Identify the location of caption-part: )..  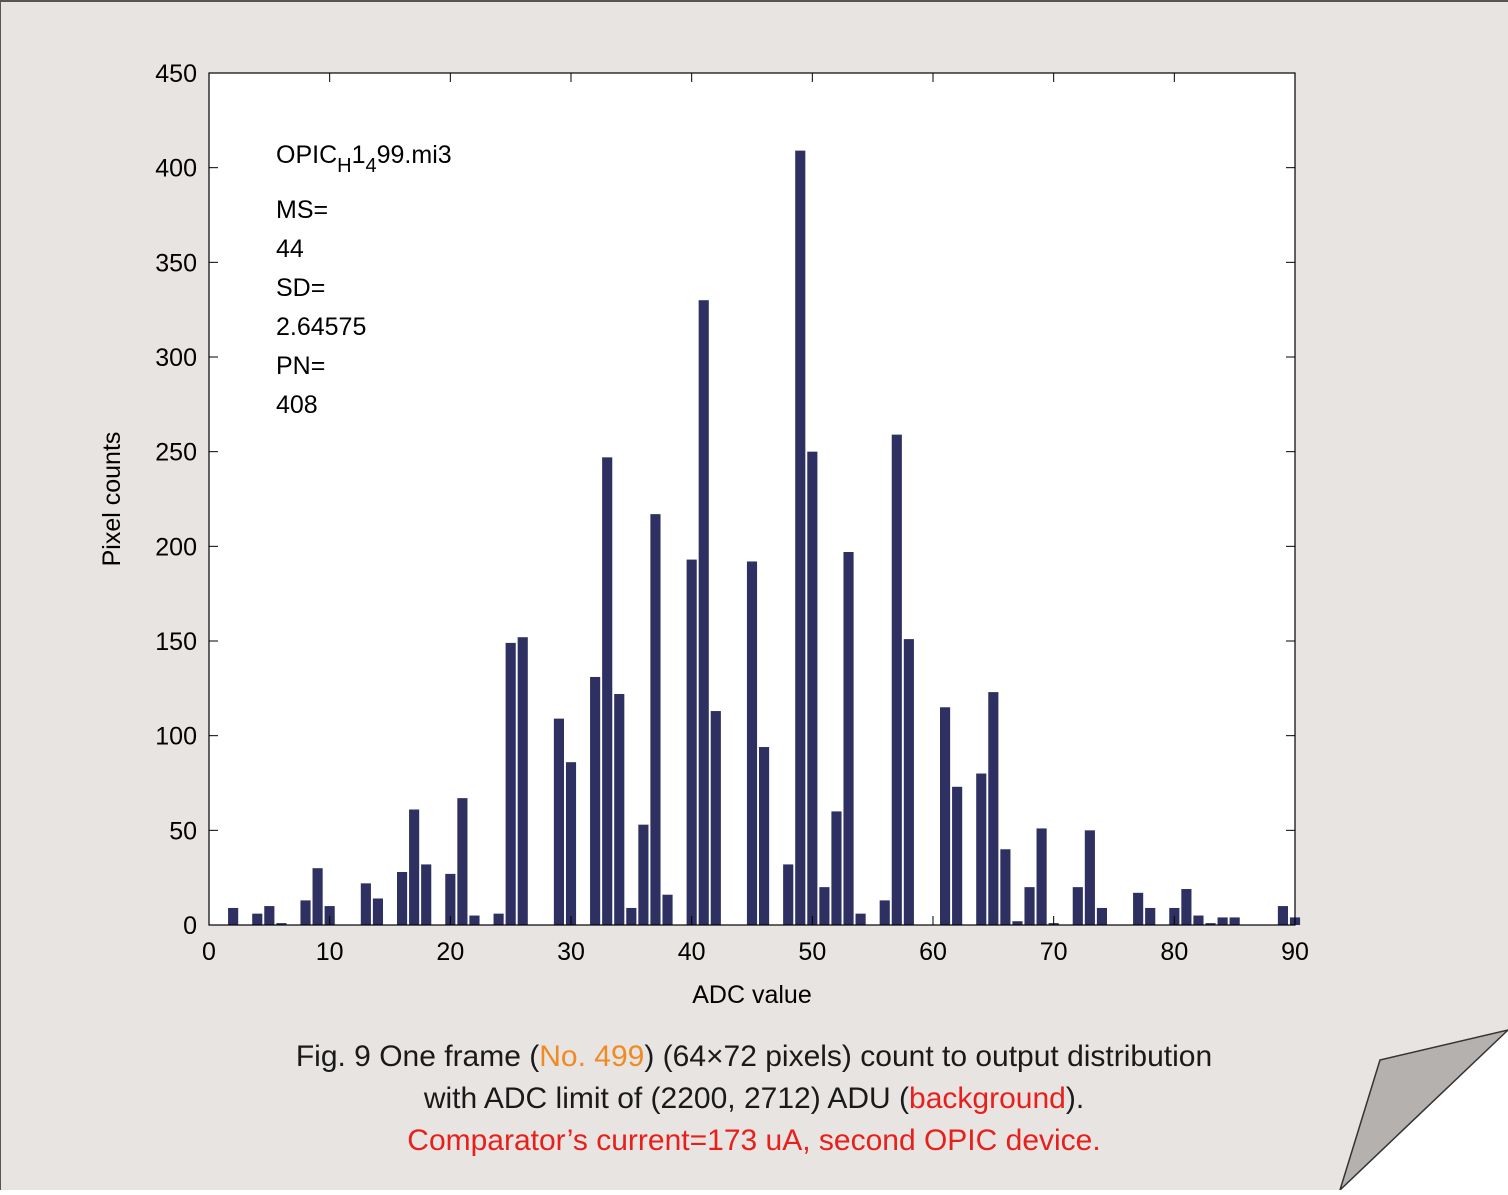
(1075, 1098).